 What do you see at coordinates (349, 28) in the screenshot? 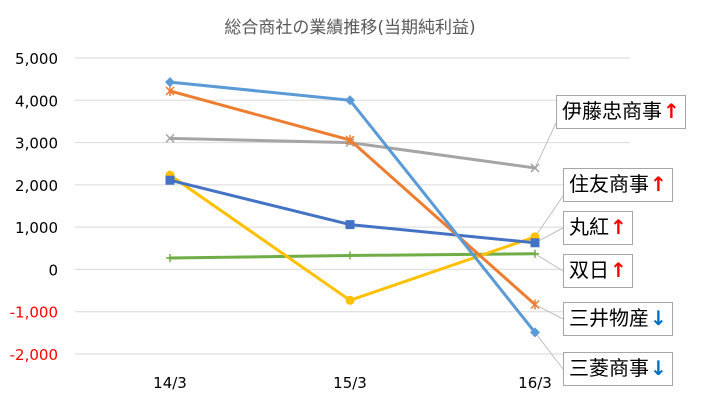
I see `chart-title: 総合商社の業績推移(当期純利益)` at bounding box center [349, 28].